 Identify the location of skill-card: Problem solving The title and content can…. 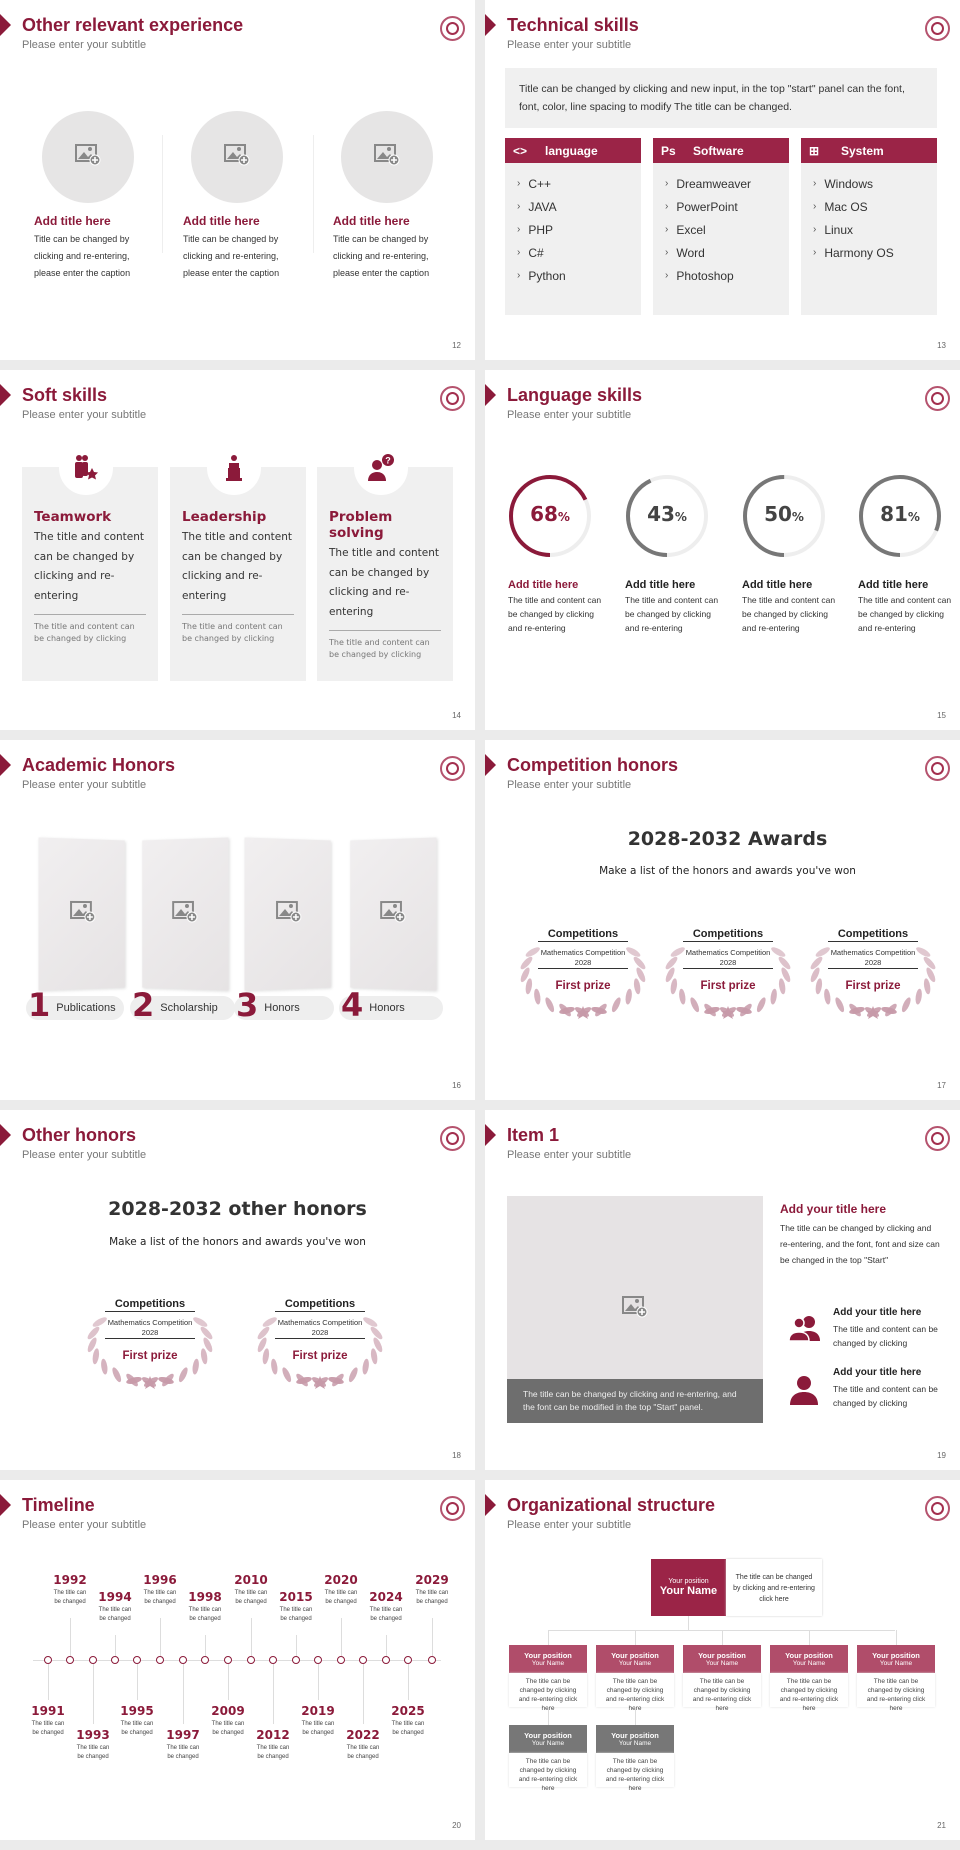
(385, 574).